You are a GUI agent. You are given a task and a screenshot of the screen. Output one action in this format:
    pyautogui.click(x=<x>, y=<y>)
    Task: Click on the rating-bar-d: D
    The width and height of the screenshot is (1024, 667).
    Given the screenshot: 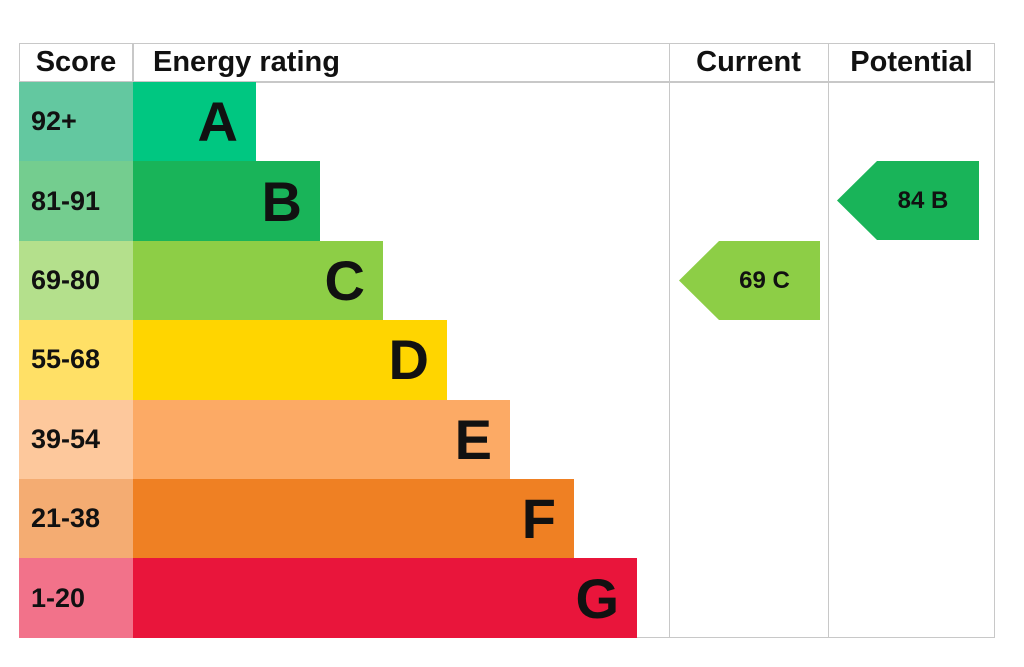 What is the action you would take?
    pyautogui.click(x=290, y=360)
    